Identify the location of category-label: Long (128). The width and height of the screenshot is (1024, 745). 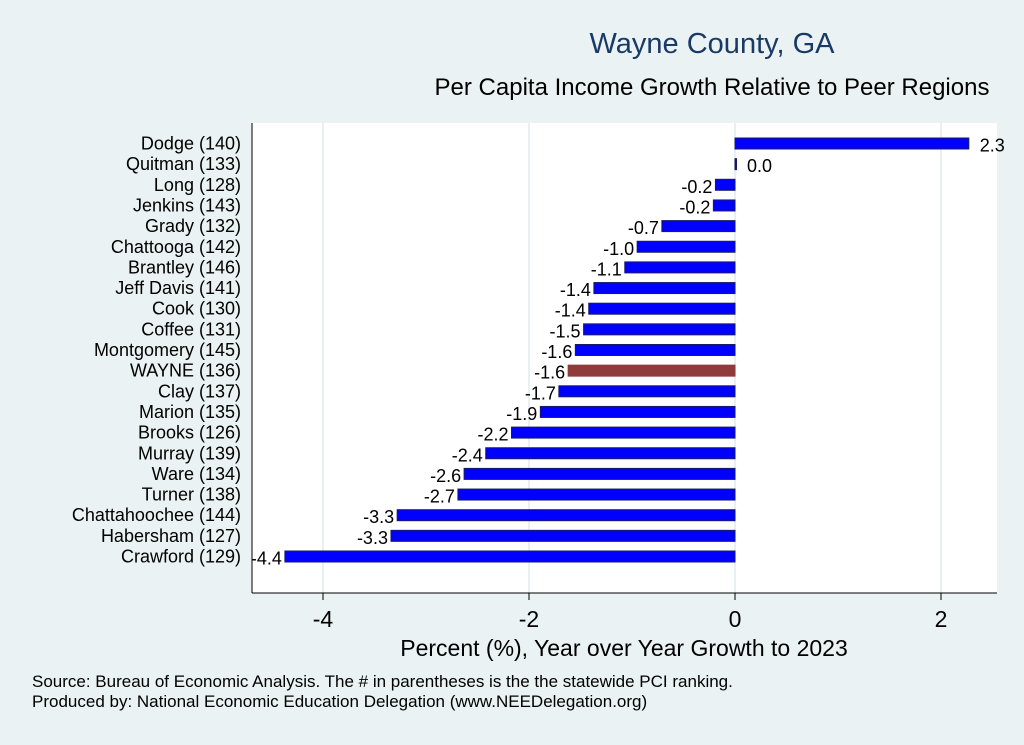
(197, 185).